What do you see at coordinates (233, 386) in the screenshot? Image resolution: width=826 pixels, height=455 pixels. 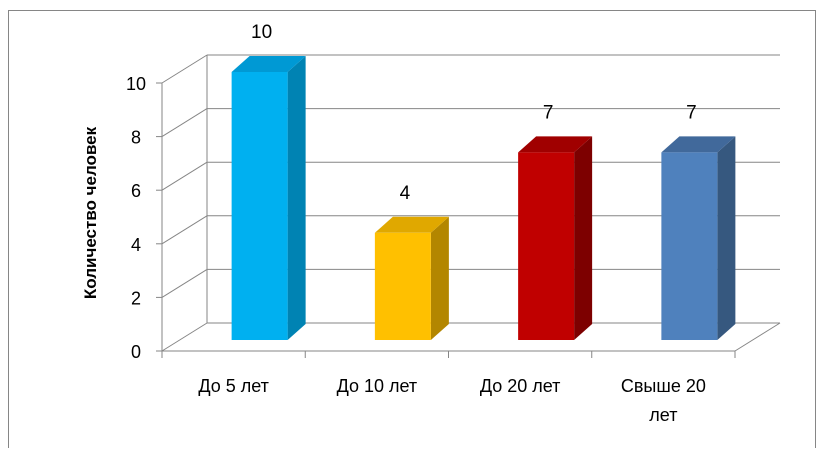 I see `x-tick-label: До 5 лет` at bounding box center [233, 386].